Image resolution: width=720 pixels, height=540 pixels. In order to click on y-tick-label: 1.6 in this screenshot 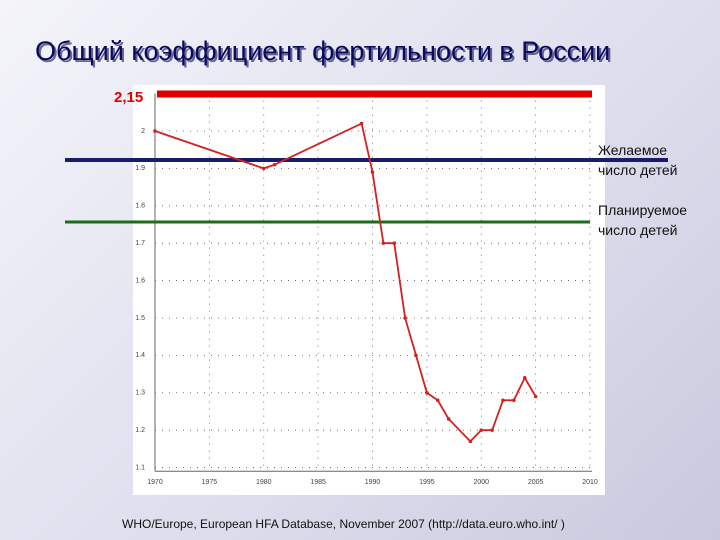, I will do `click(140, 280)`.